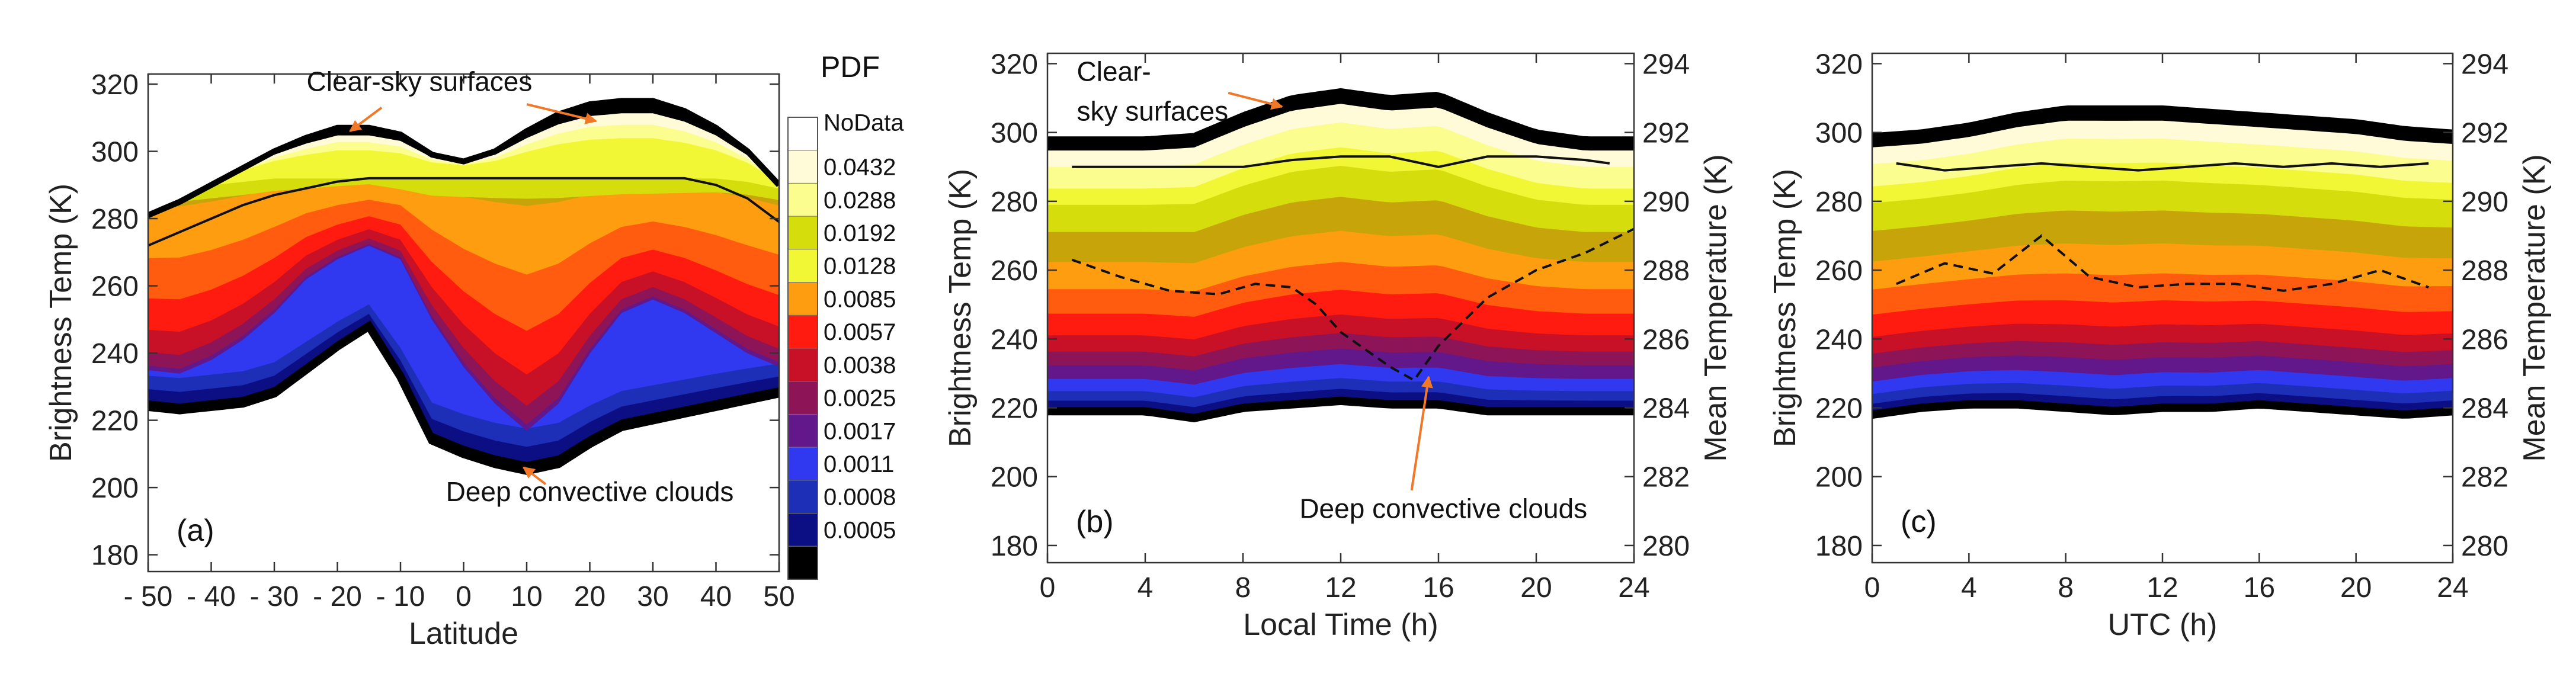 The width and height of the screenshot is (2576, 677). What do you see at coordinates (1014, 477) in the screenshot?
I see `panel-b-ytick-label: 200` at bounding box center [1014, 477].